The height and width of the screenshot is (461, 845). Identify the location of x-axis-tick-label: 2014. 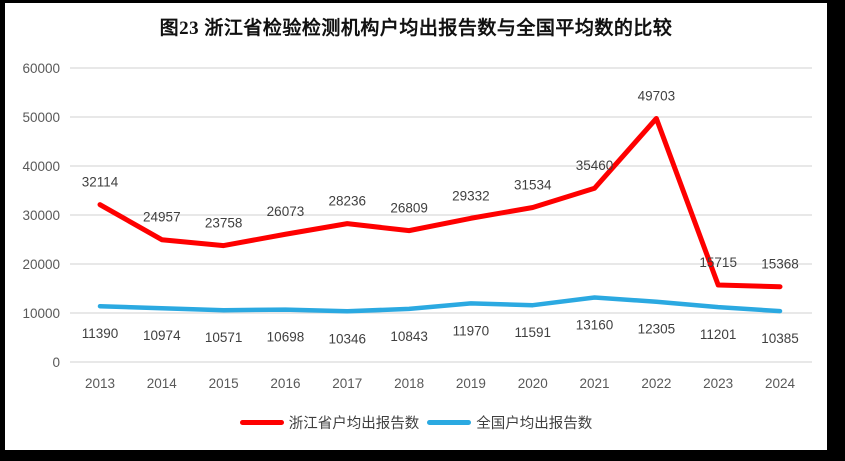
(162, 383).